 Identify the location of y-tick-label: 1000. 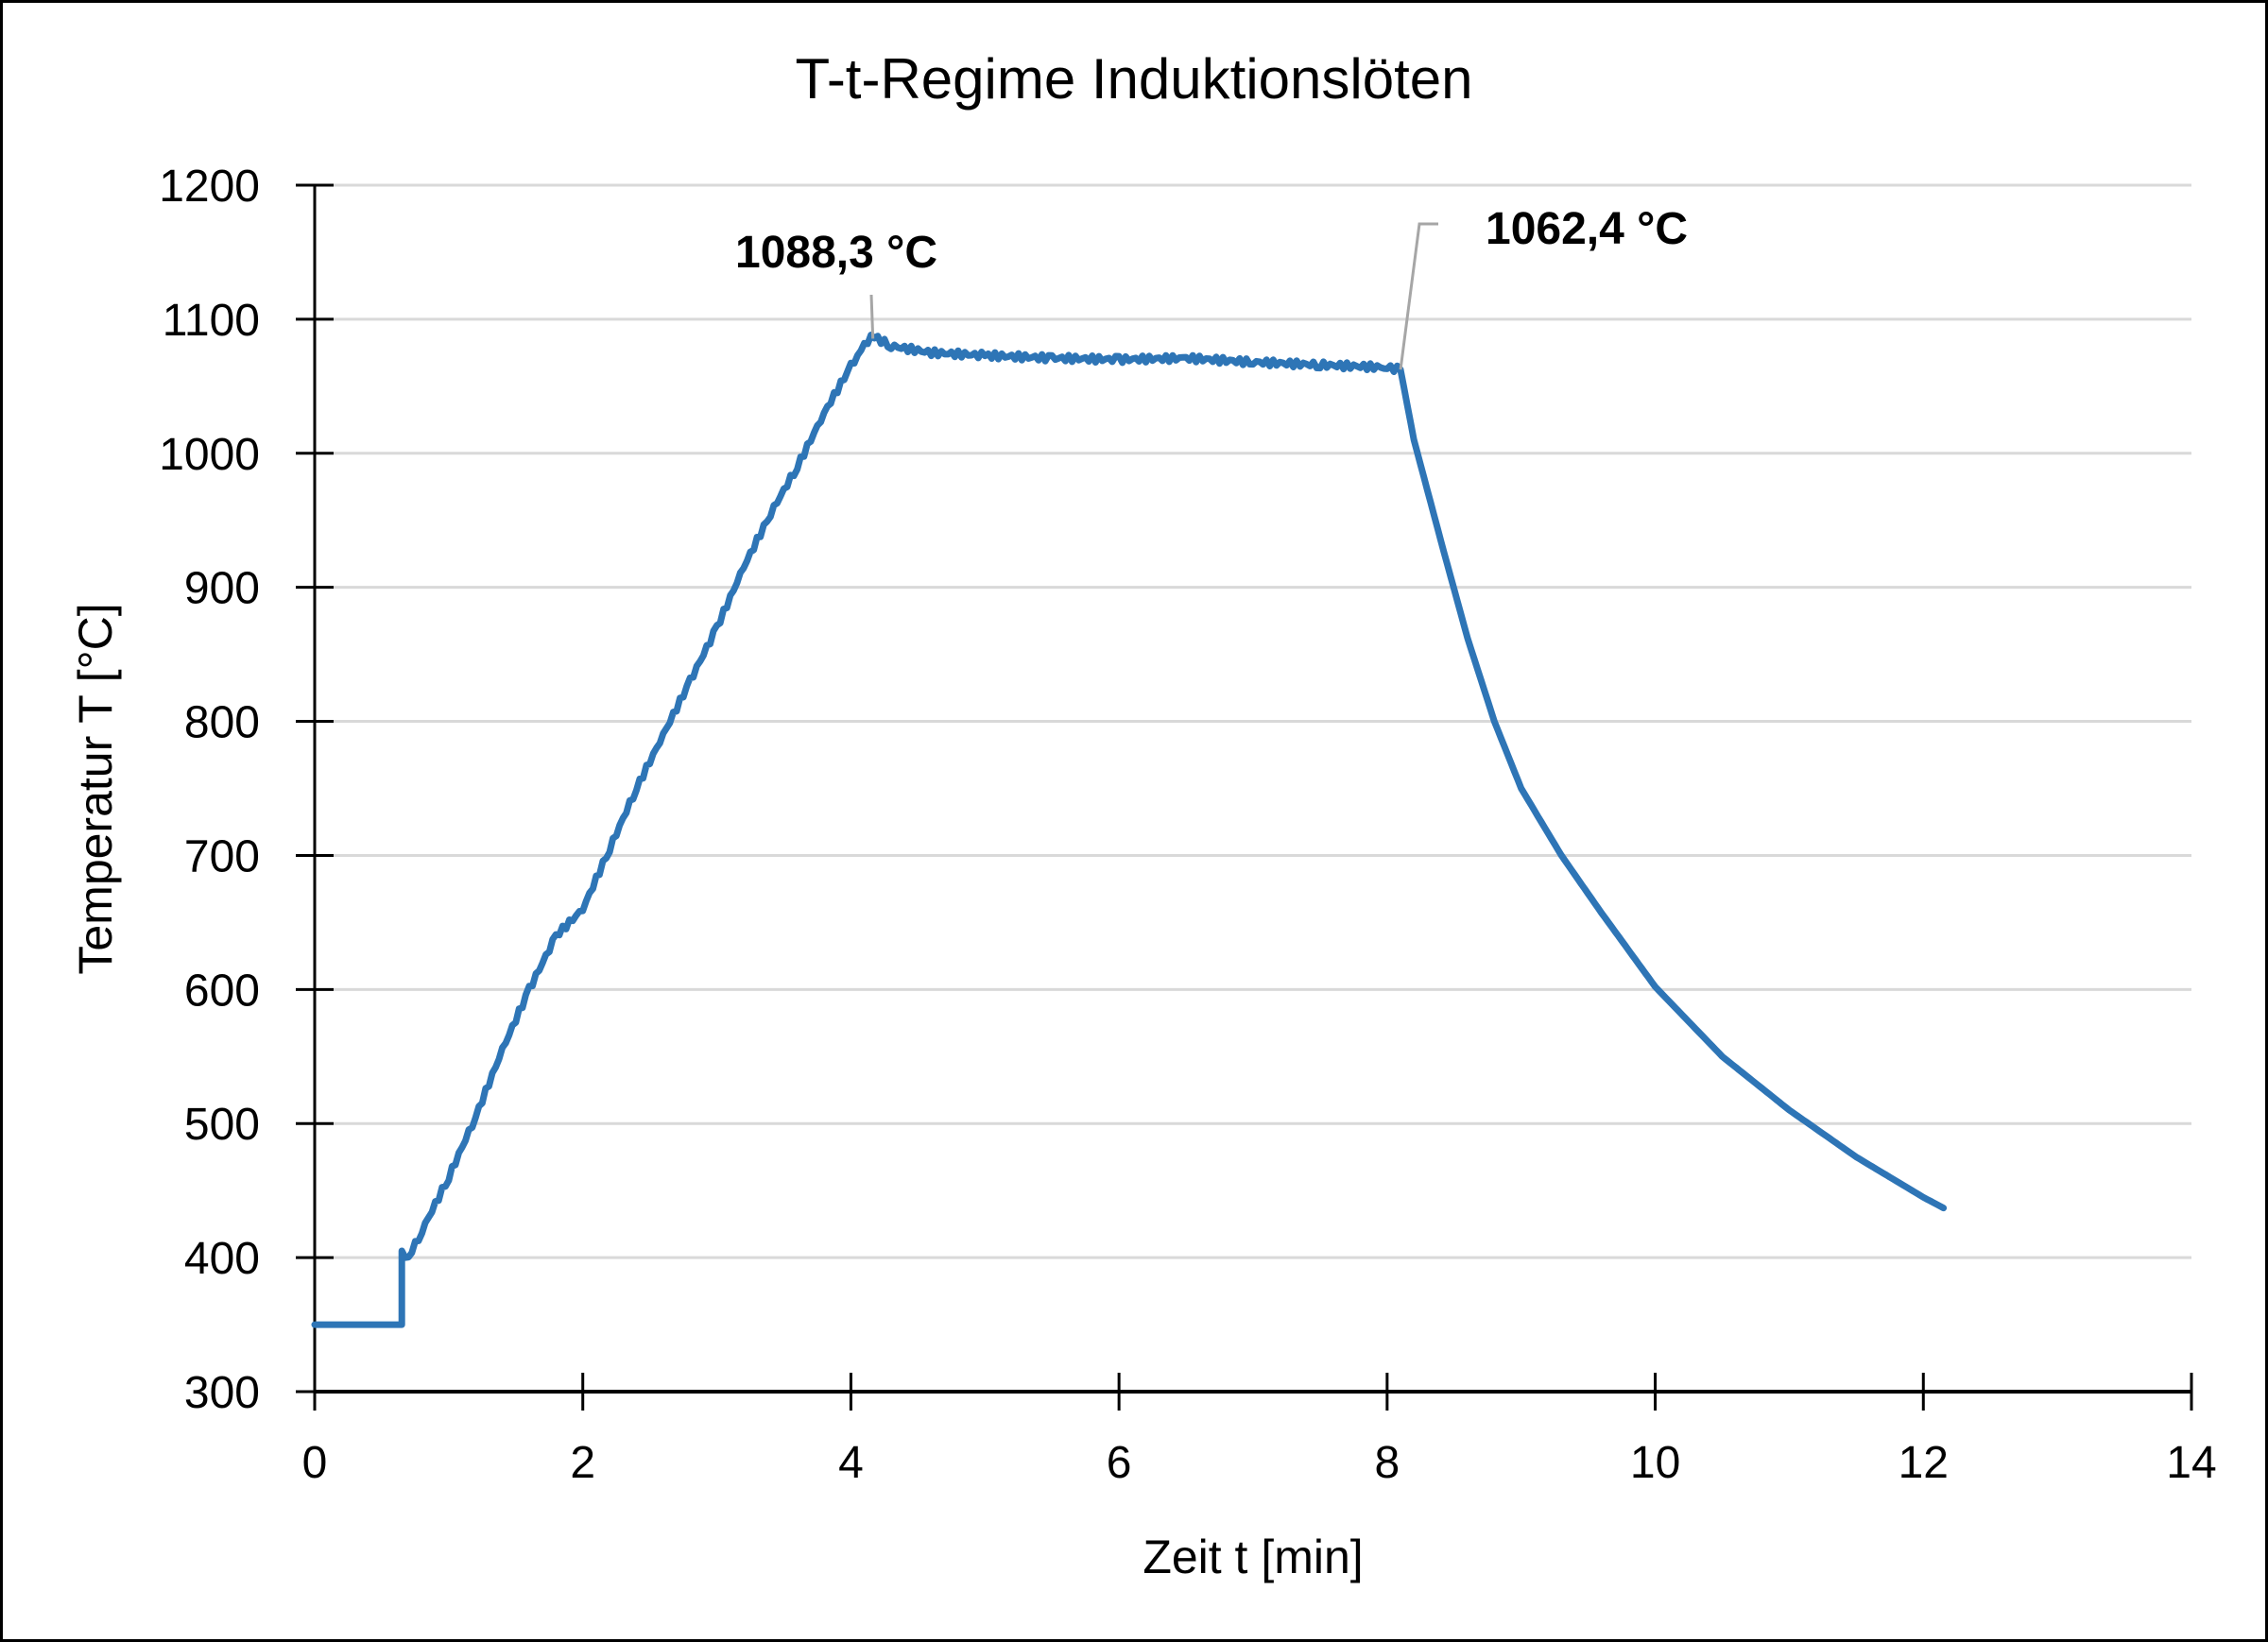
(209, 455).